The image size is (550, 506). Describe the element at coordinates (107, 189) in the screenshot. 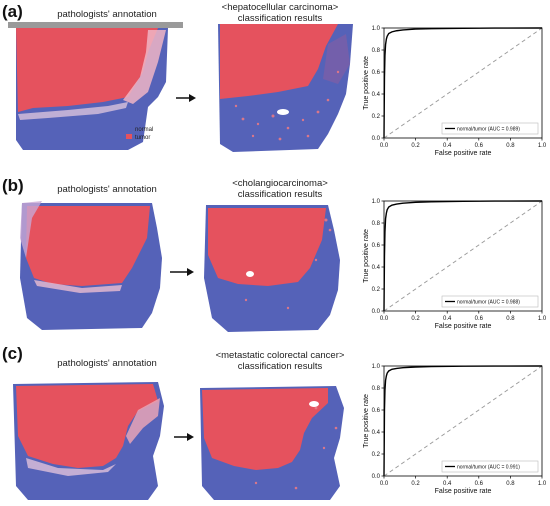

I see `annotation-title-b: pathologists' annotation` at that location.